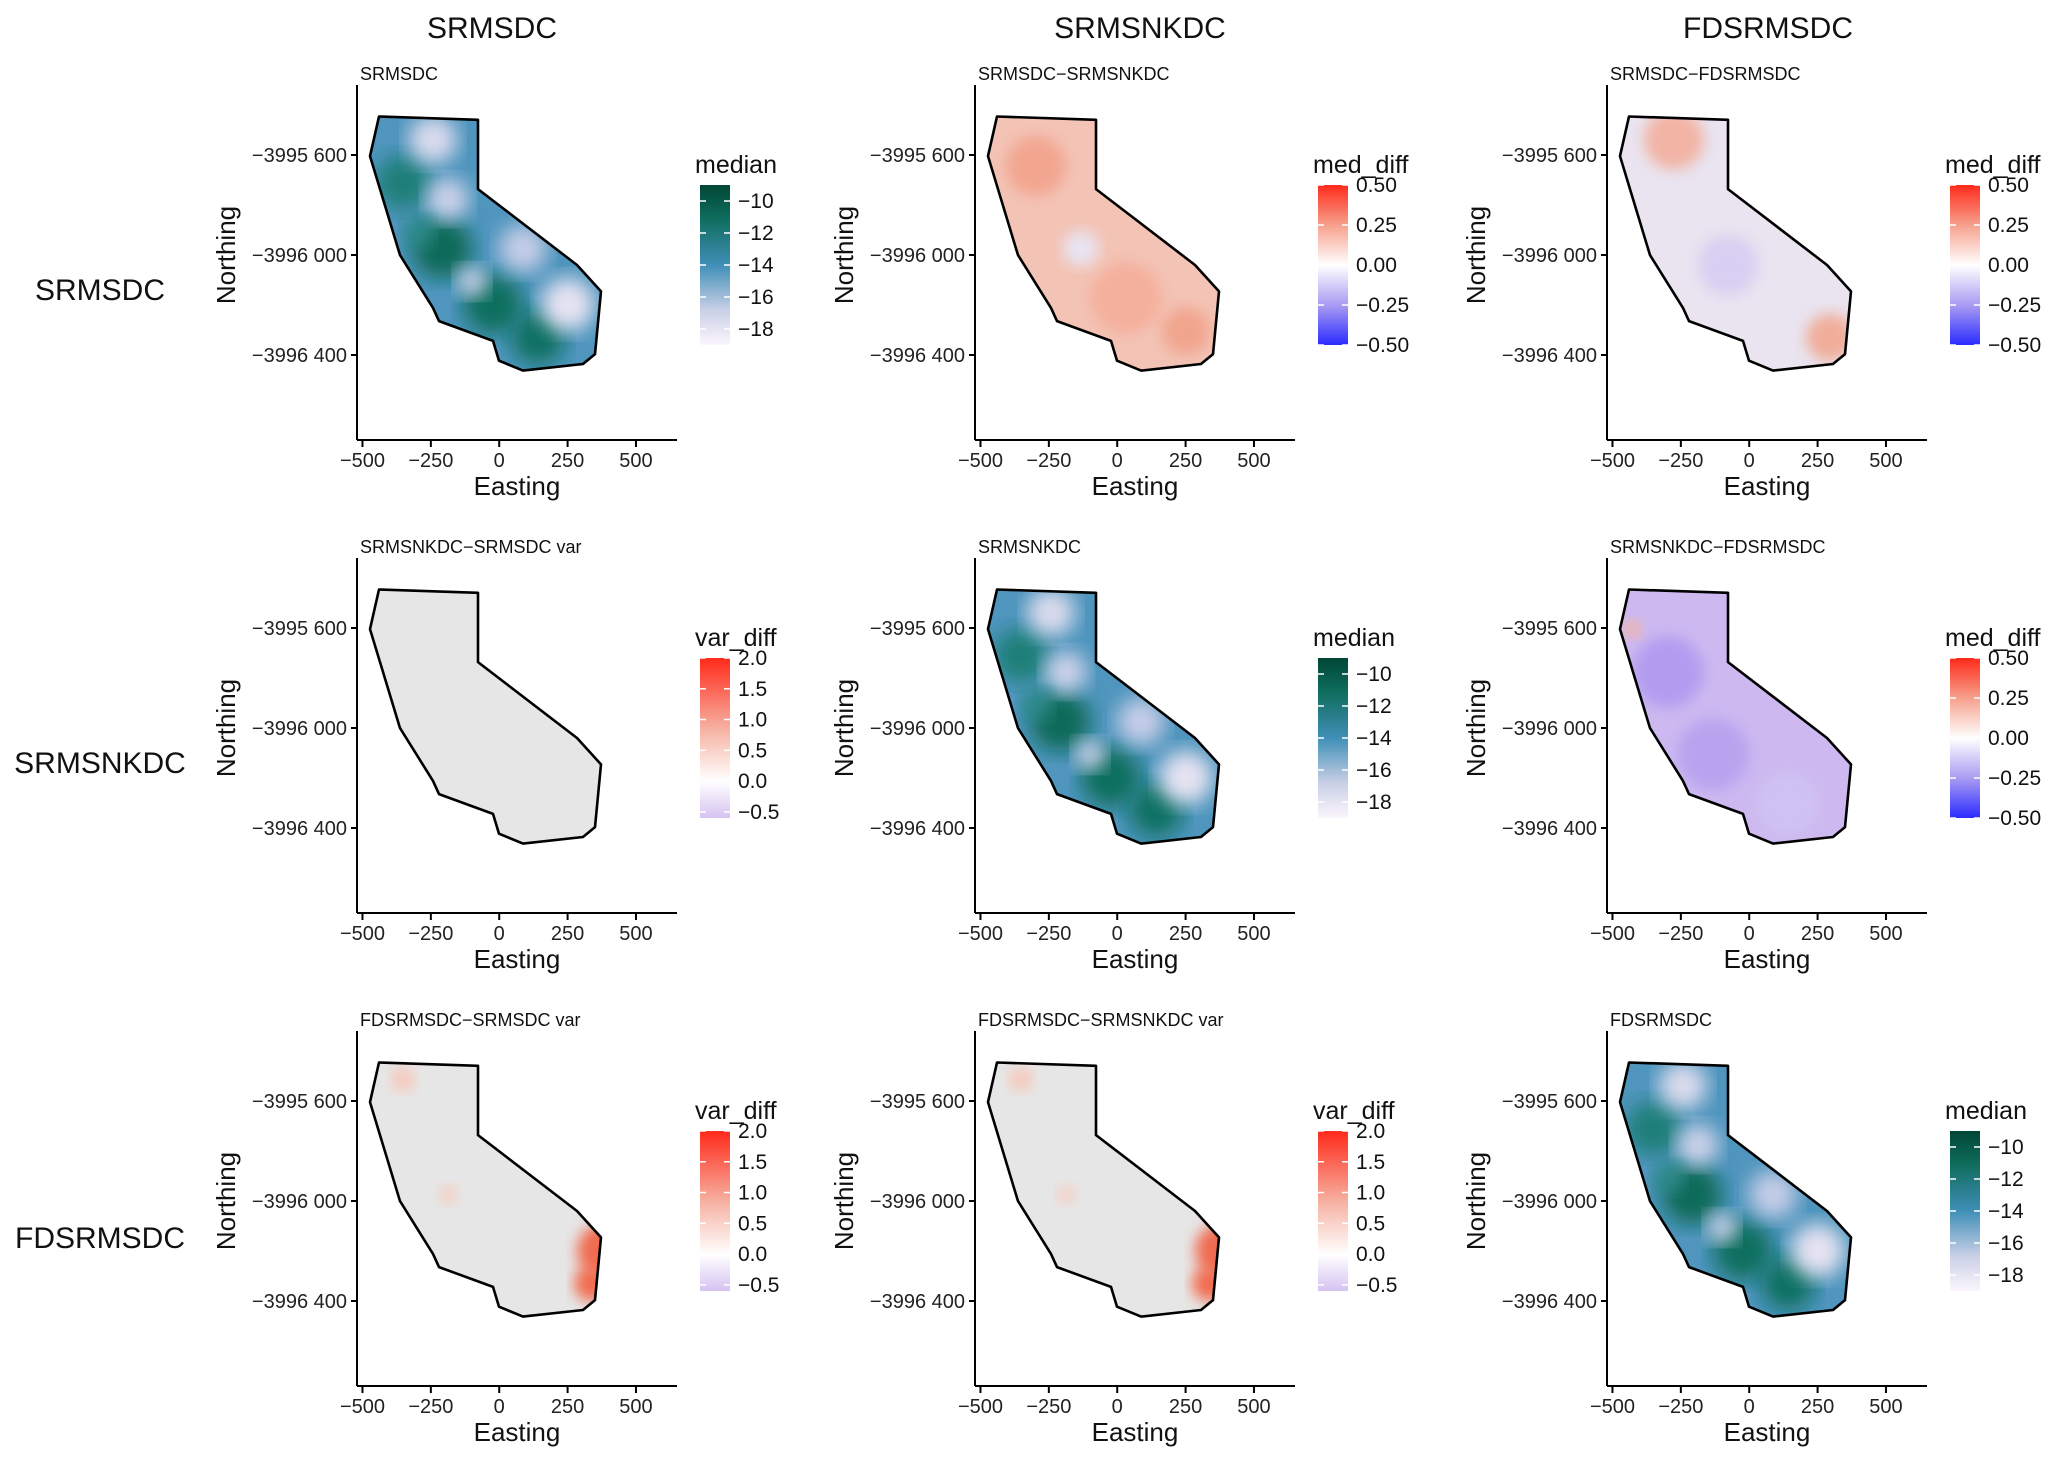 The height and width of the screenshot is (1475, 2067). Describe the element at coordinates (1718, 547) in the screenshot. I see `panel-title: SRMSNKDC−FDSRMSDC` at that location.